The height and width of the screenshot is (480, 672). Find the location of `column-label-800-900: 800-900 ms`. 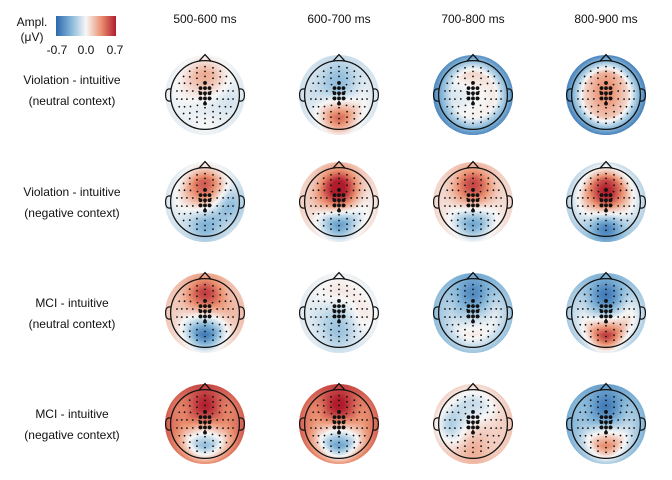

column-label-800-900: 800-900 ms is located at coordinates (605, 19).